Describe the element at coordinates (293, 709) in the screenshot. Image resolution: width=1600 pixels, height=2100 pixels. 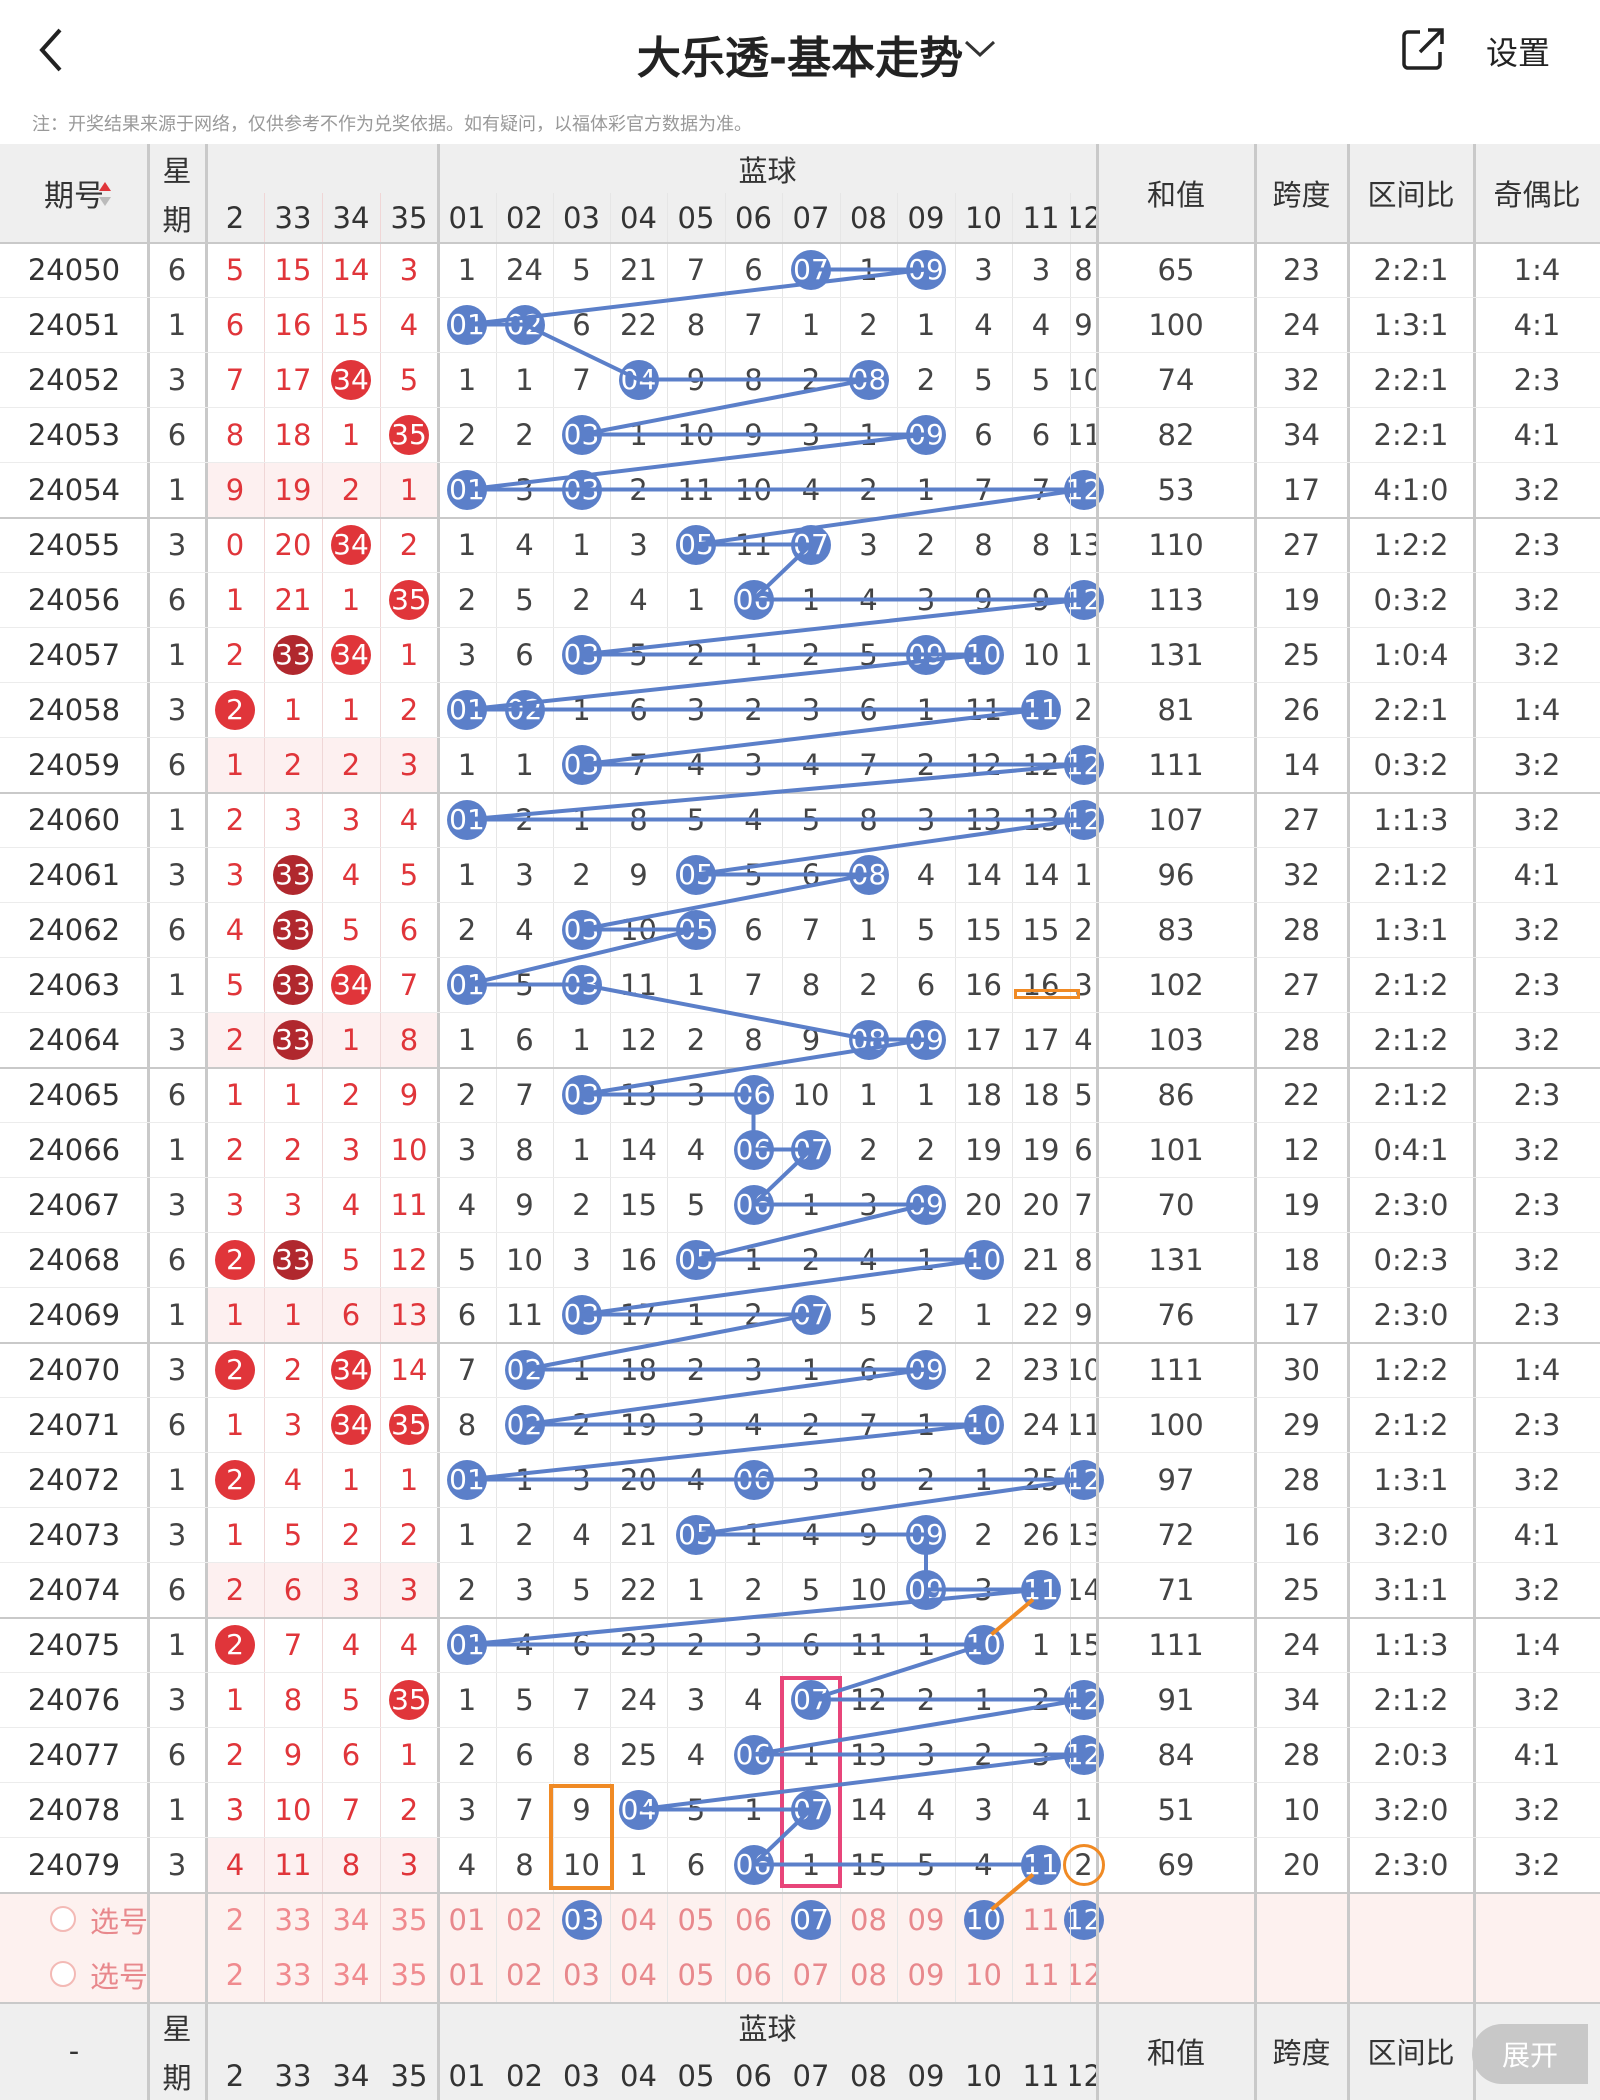
I see `front-miss-cell: 1` at that location.